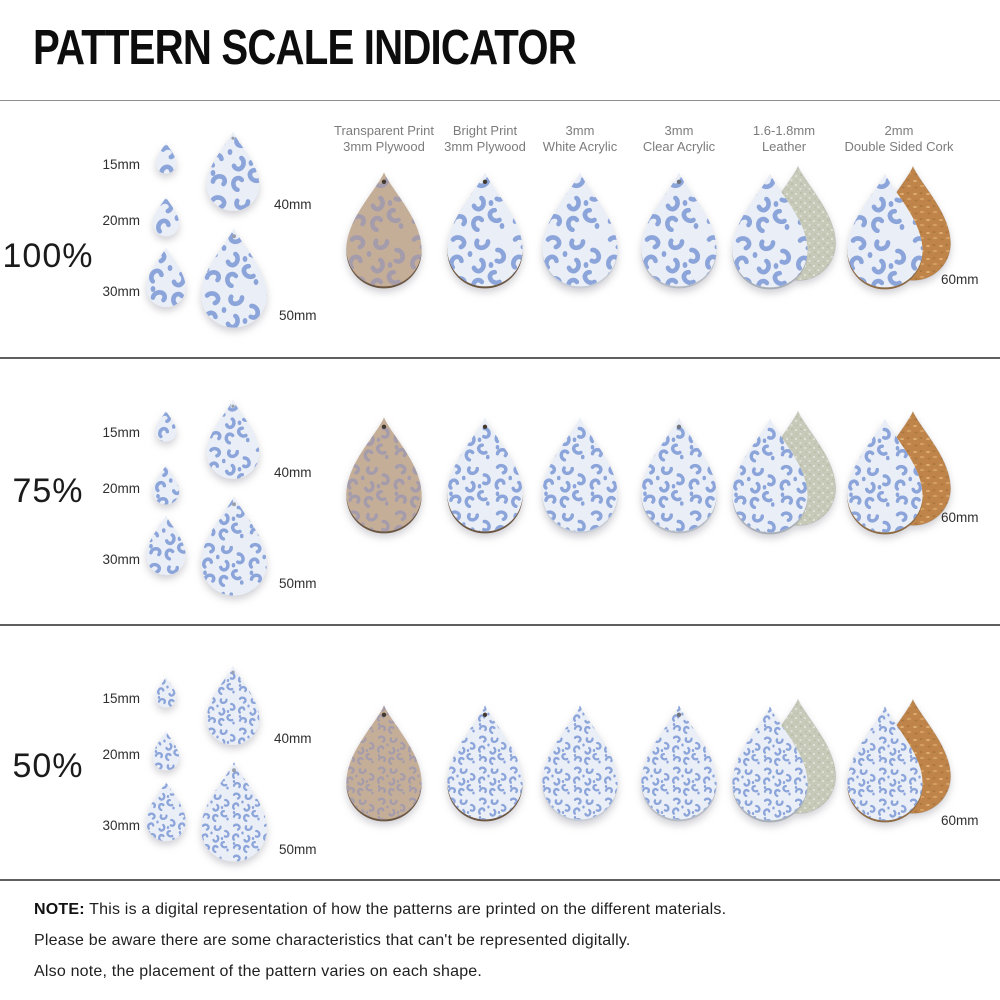 The height and width of the screenshot is (1000, 1000). I want to click on page-title: PATTERN SCALE INDICATOR, so click(305, 48).